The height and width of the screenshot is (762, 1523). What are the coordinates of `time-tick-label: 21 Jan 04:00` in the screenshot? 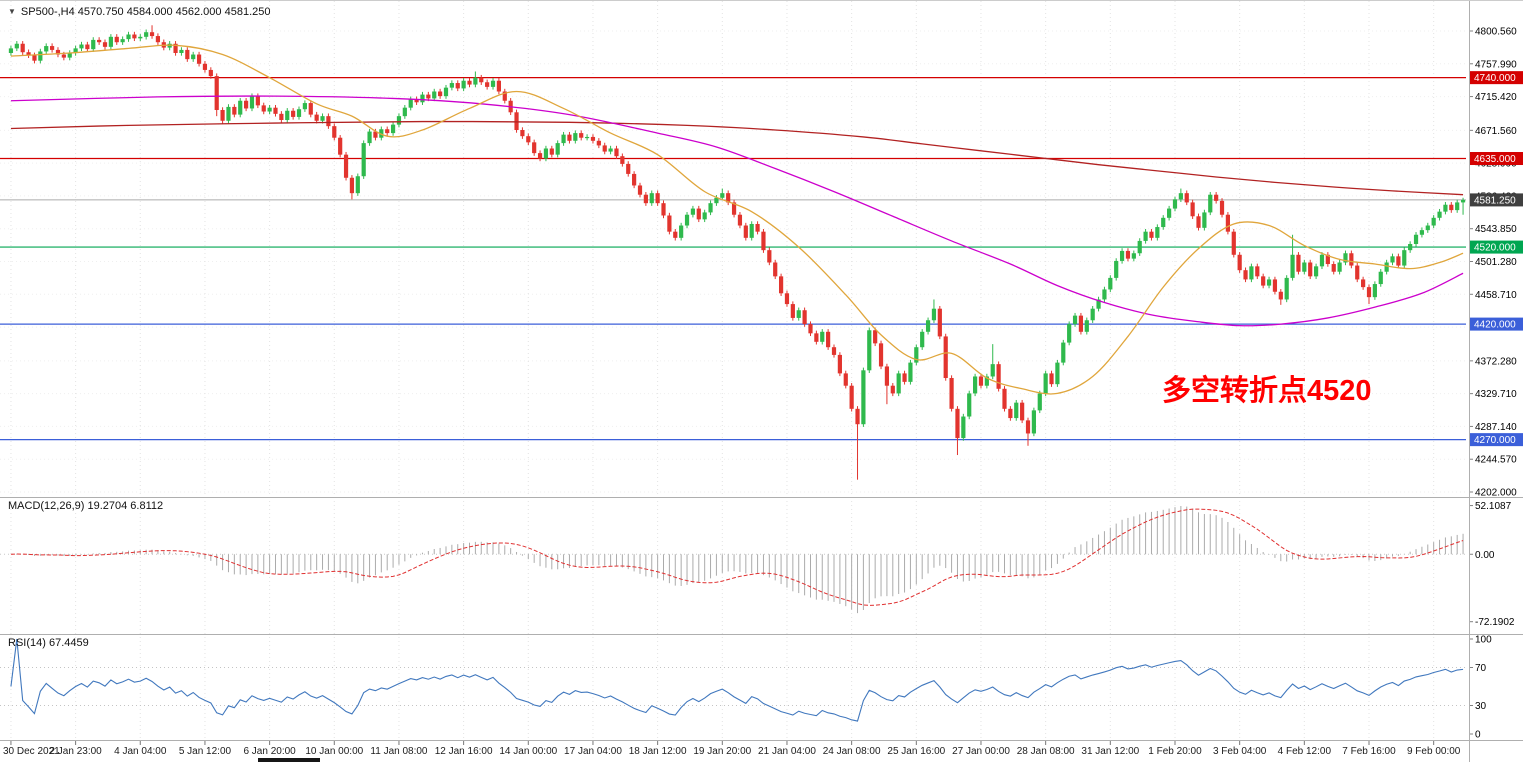 It's located at (787, 751).